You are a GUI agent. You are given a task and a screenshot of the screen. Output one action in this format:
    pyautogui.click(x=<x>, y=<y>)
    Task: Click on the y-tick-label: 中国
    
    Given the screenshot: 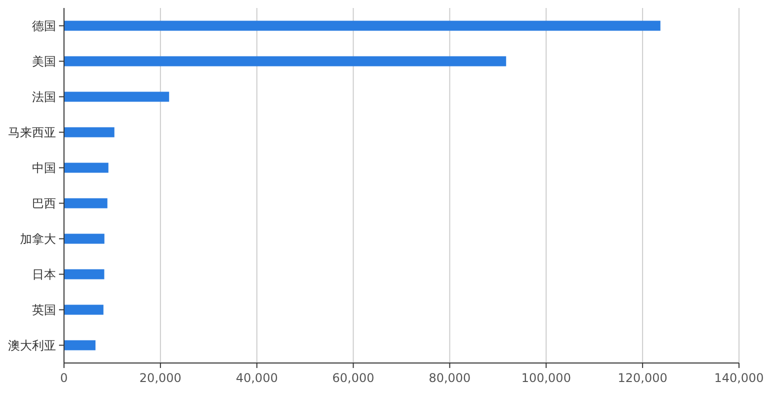 What is the action you would take?
    pyautogui.click(x=44, y=167)
    